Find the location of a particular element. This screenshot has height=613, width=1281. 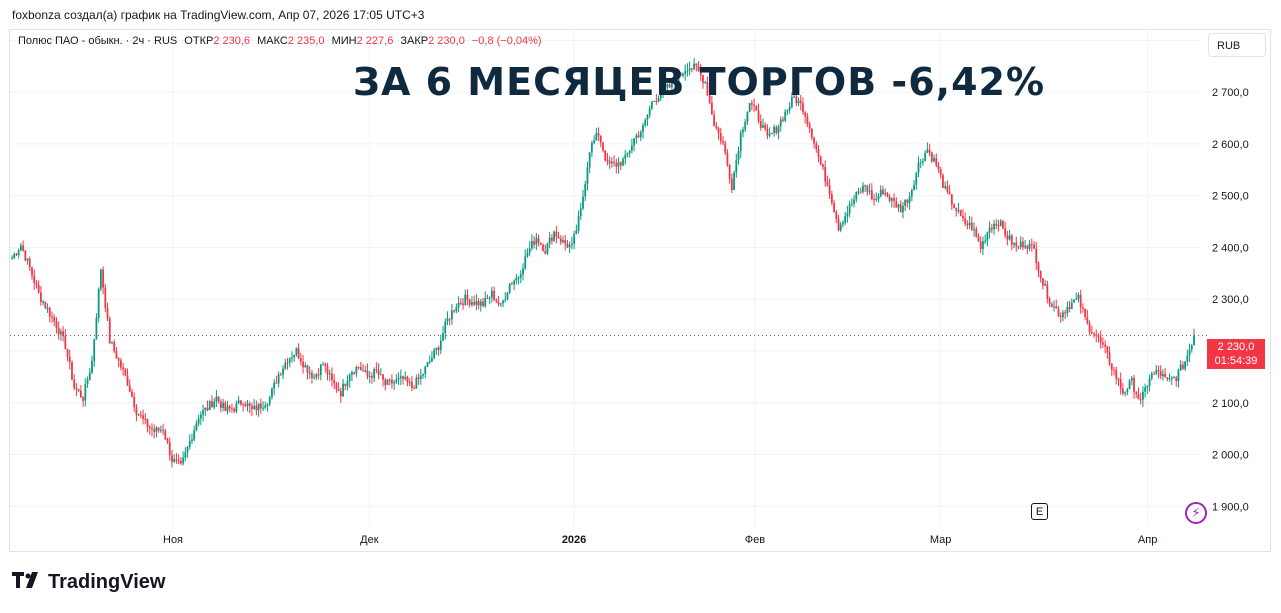

earnings-event-marker: E is located at coordinates (1039, 511).